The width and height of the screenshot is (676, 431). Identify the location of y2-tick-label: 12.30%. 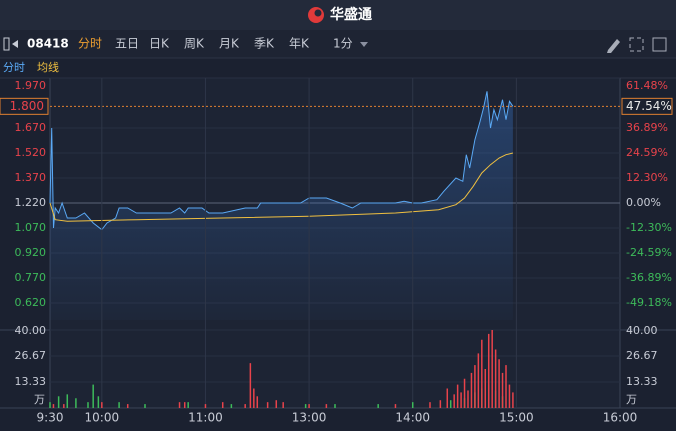
(647, 177).